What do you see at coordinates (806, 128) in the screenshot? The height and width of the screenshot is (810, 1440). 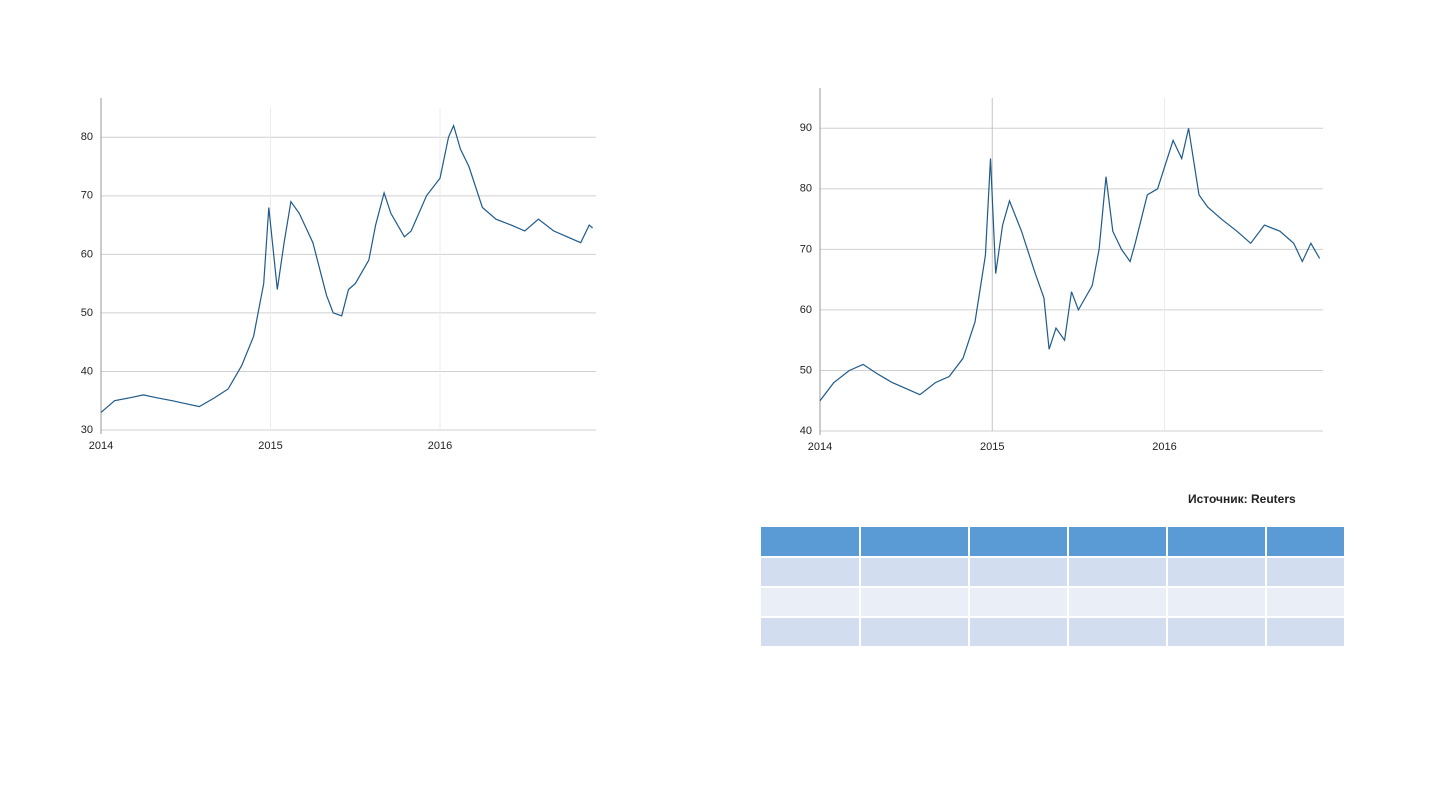 I see `y-tick-label: 90` at bounding box center [806, 128].